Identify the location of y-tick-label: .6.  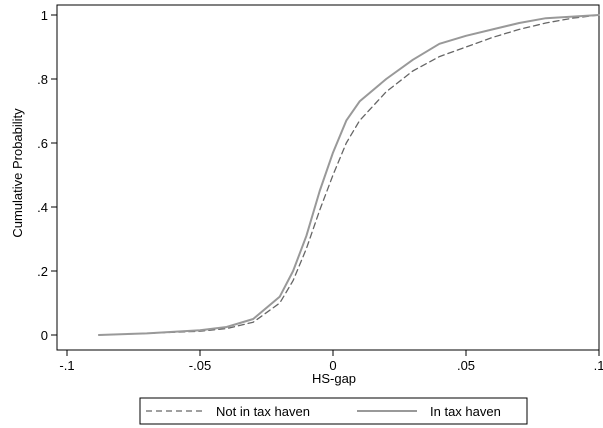
(42, 143).